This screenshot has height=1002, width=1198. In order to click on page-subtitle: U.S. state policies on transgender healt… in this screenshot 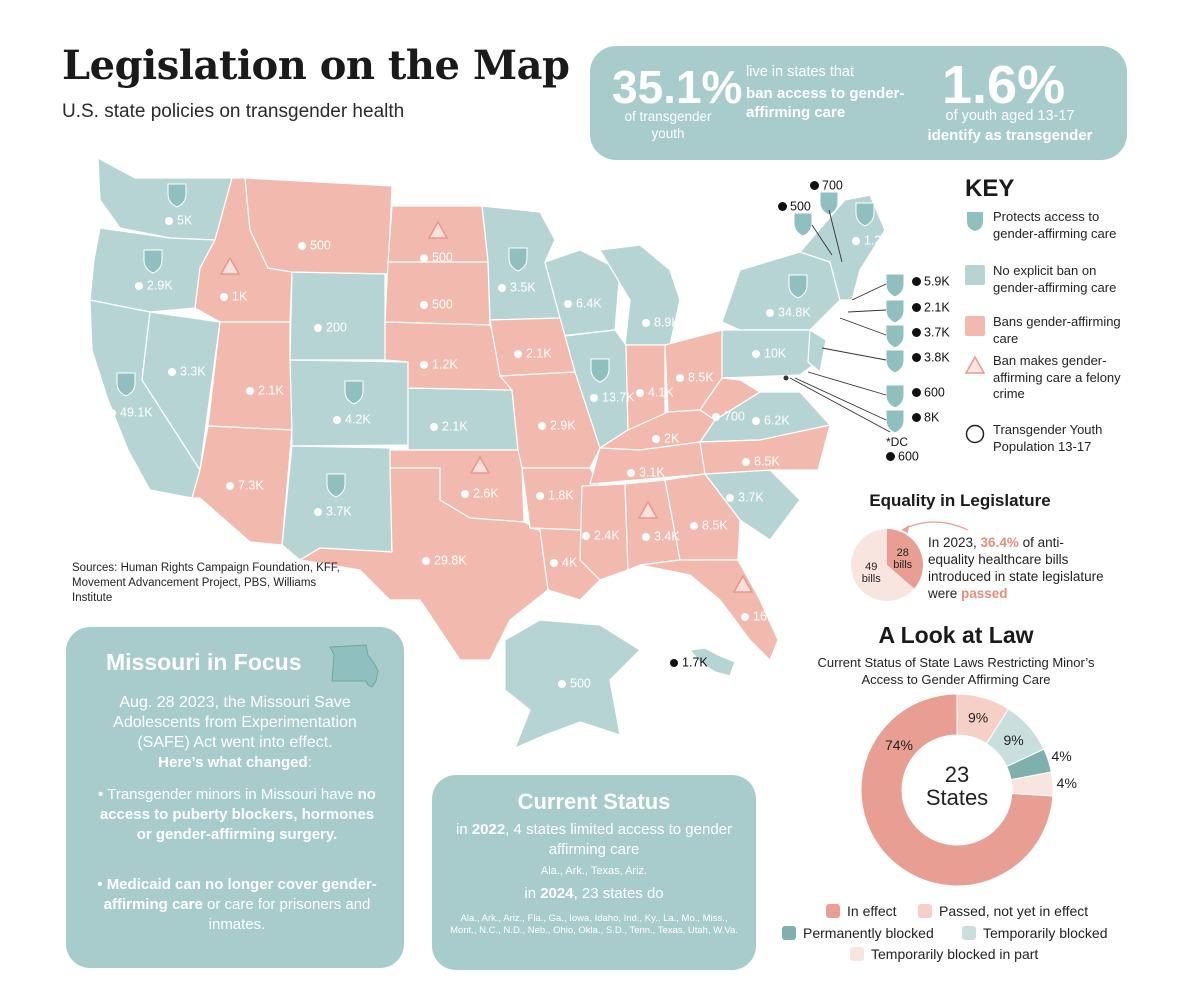, I will do `click(233, 111)`.